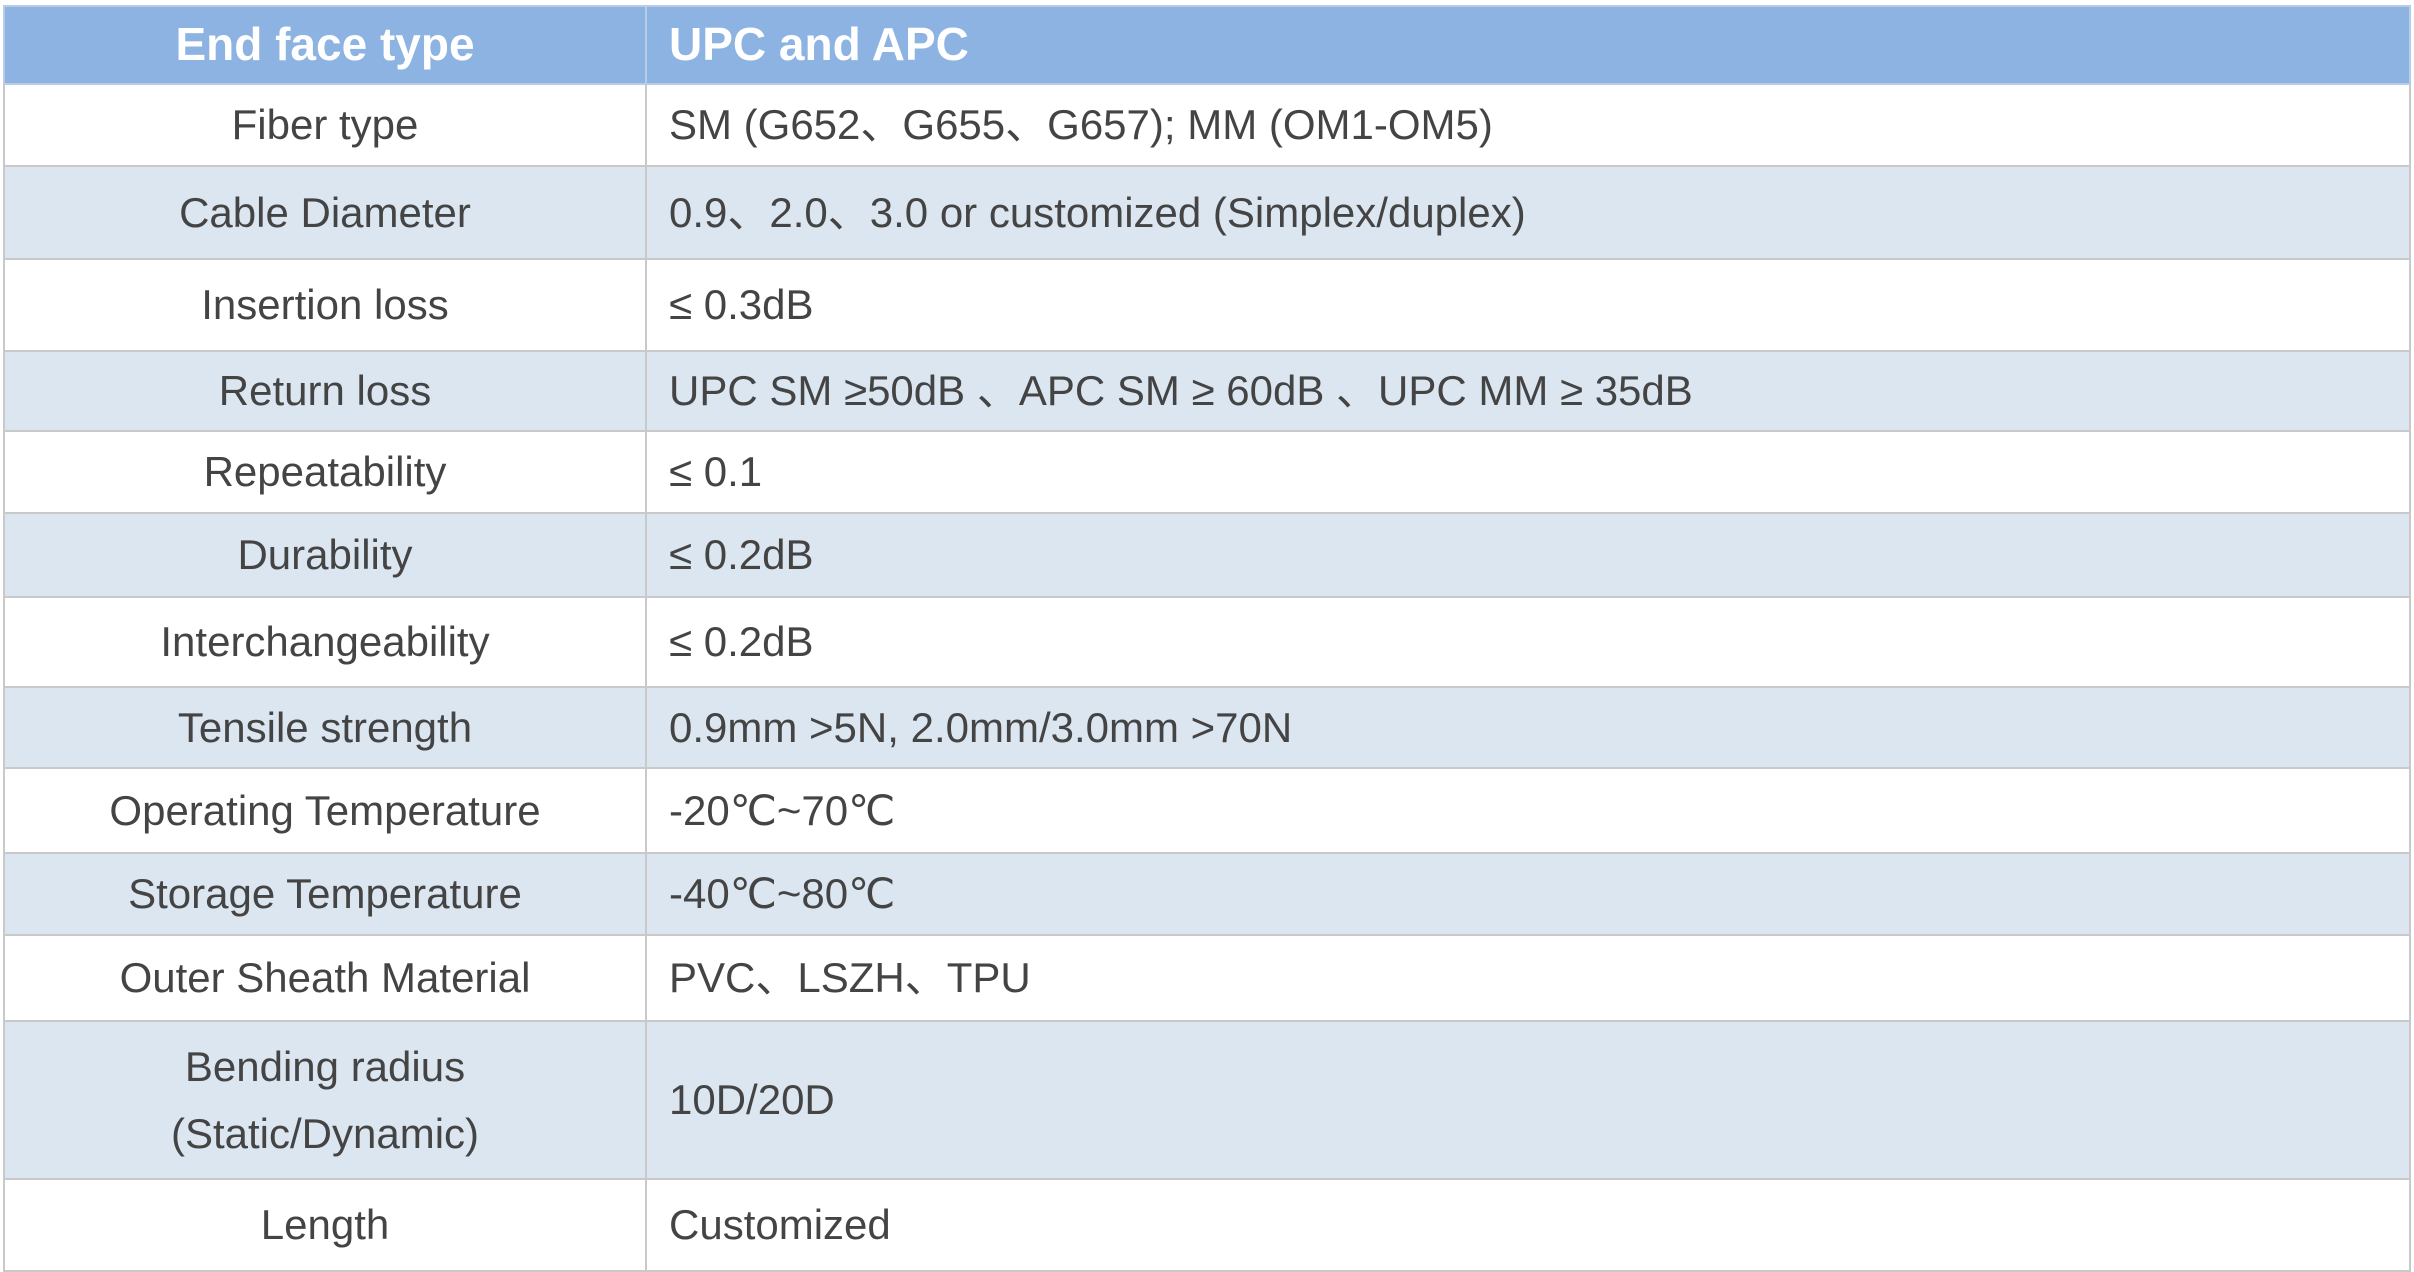  I want to click on row-key: Interchangeability, so click(325, 642).